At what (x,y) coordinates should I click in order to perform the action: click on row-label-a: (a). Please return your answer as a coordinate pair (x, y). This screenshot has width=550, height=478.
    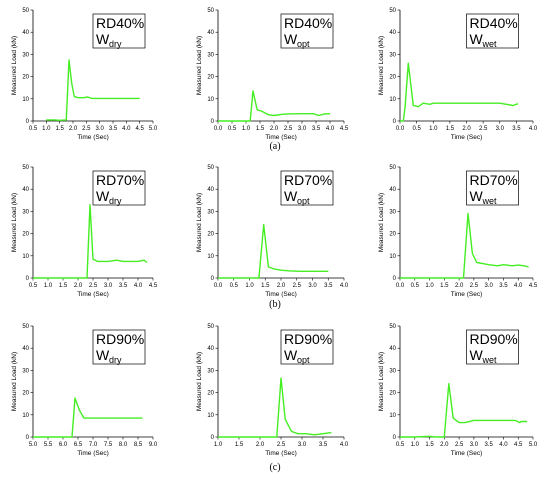
    Looking at the image, I should click on (274, 146).